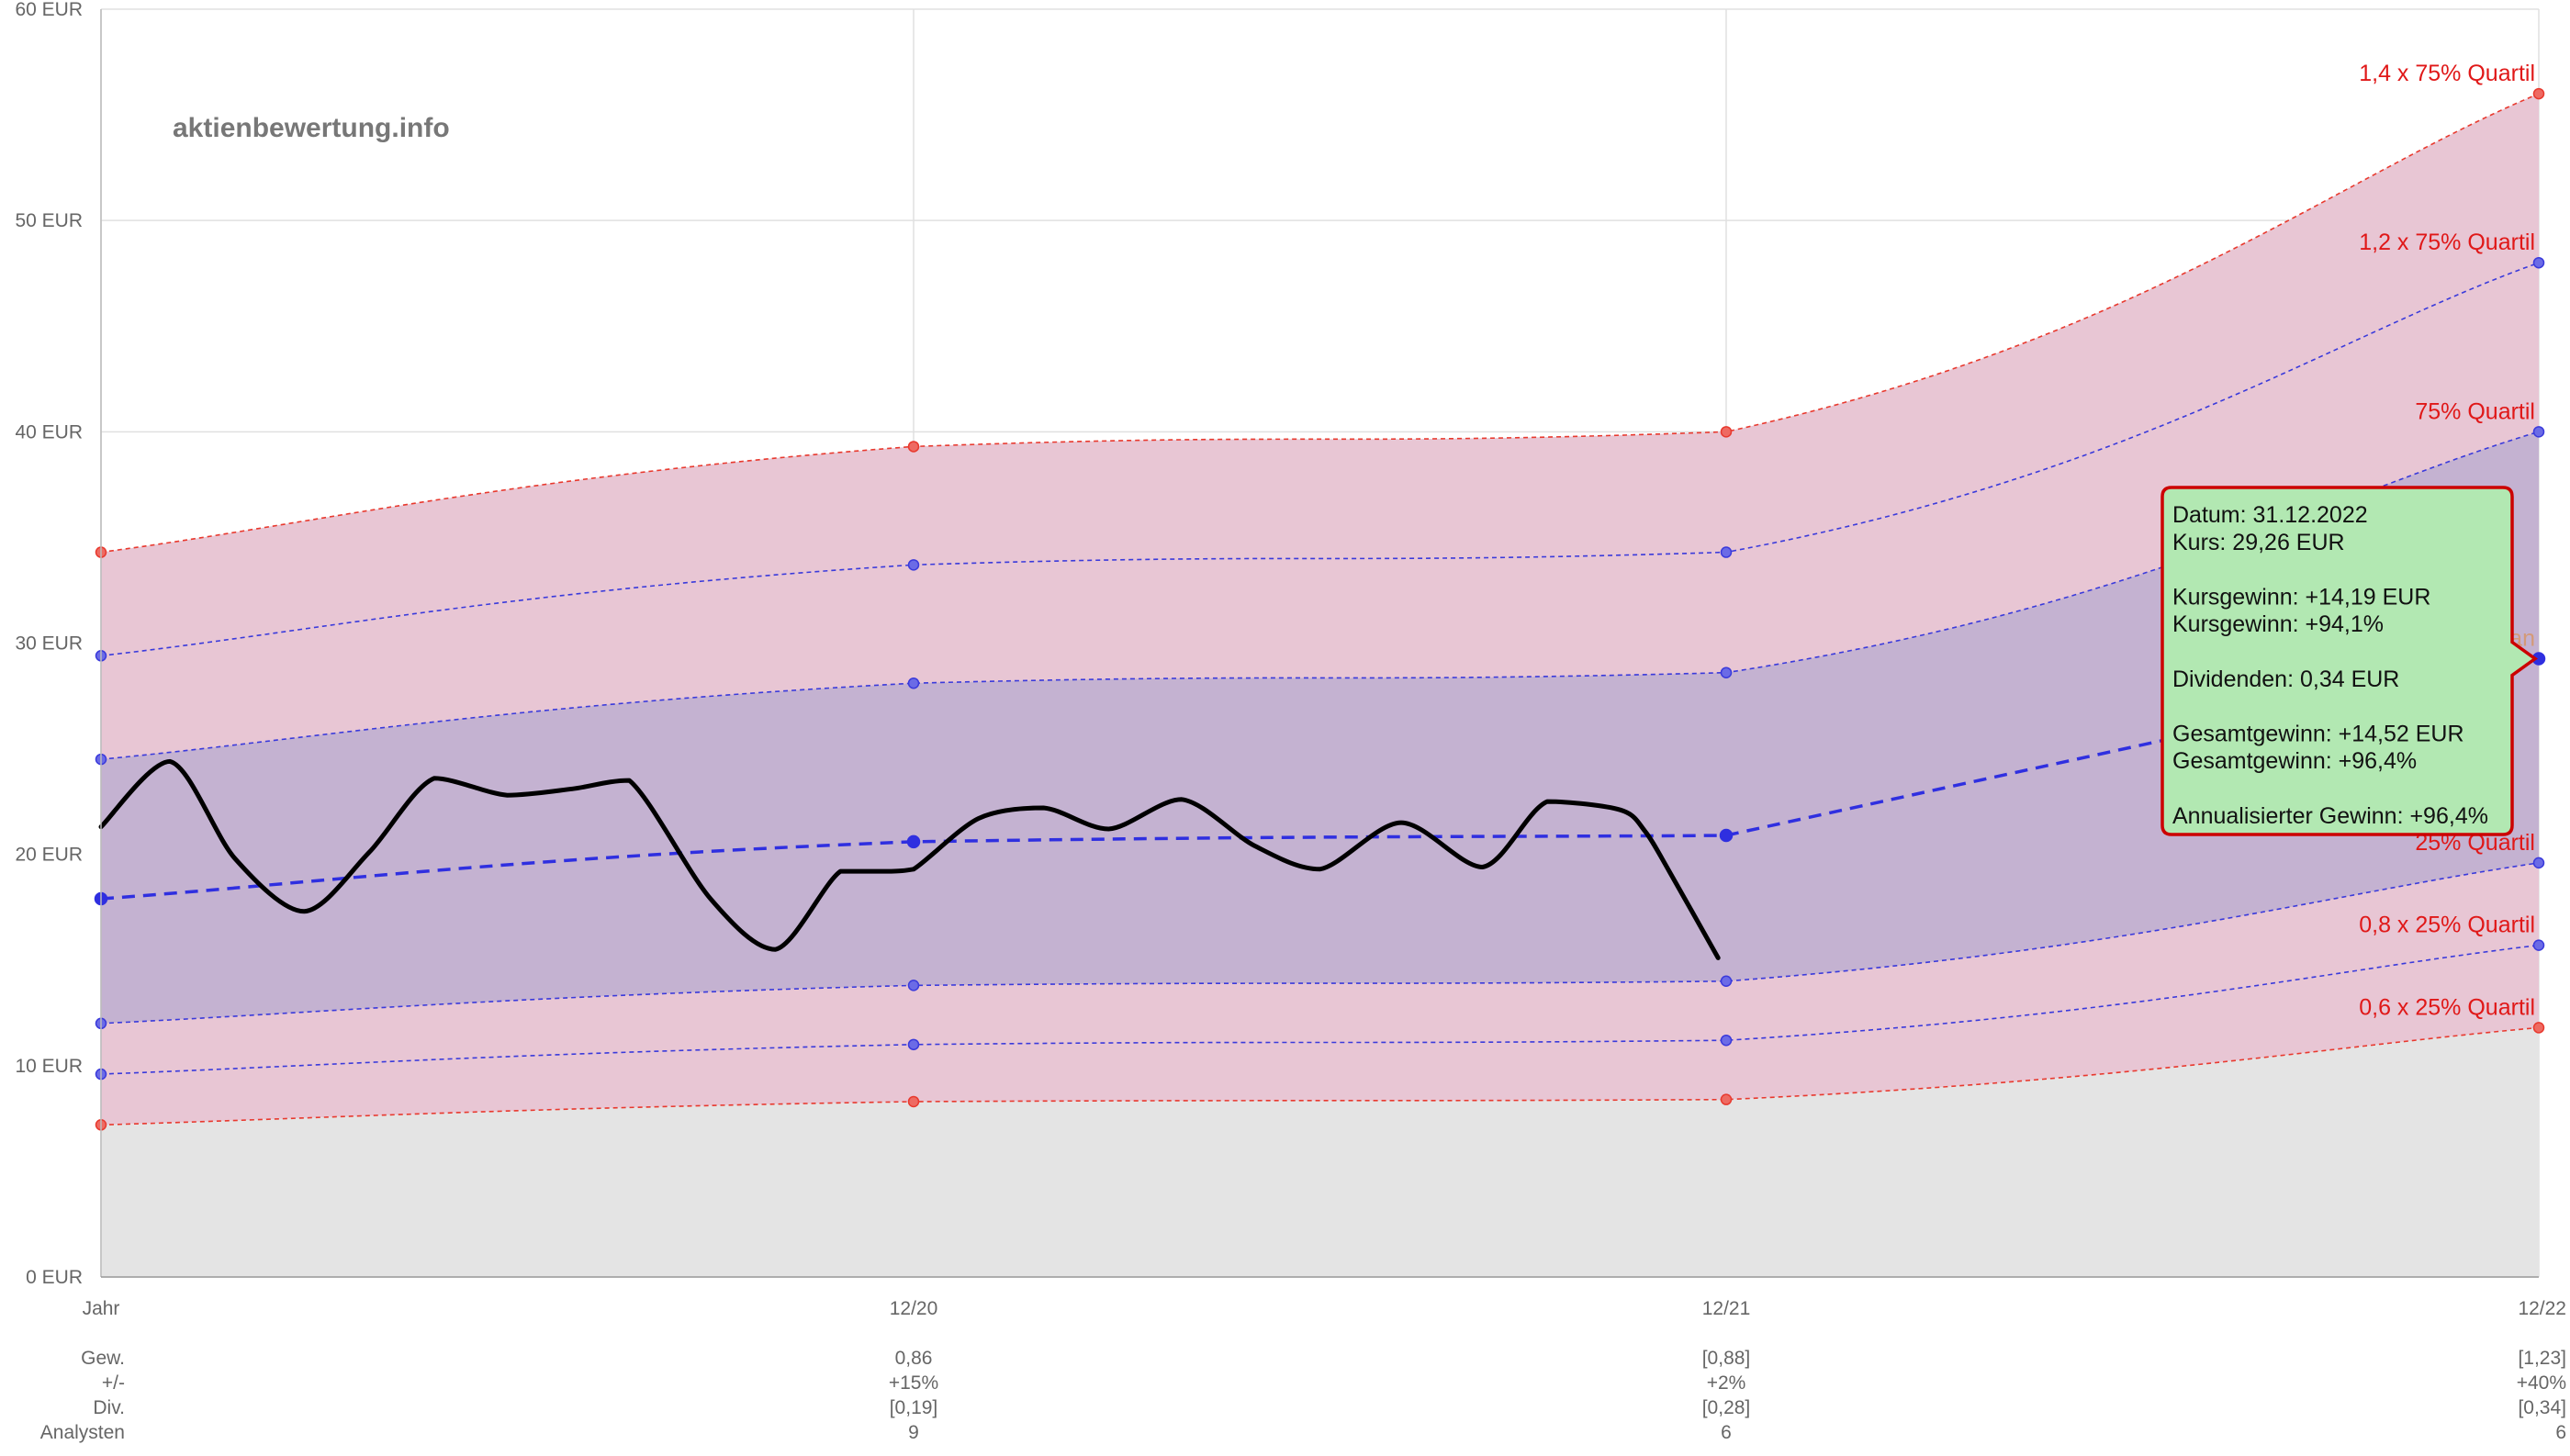 Image resolution: width=2570 pixels, height=1456 pixels. Describe the element at coordinates (82, 1432) in the screenshot. I see `table-row-label: Analysten` at that location.